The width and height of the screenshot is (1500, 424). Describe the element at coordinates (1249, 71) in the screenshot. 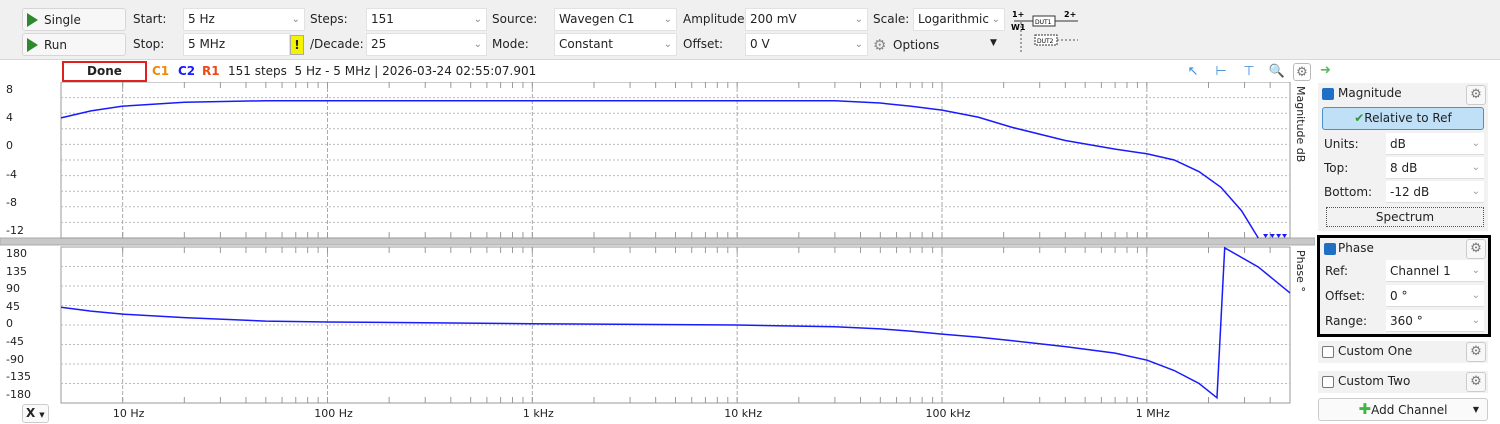

I see `vertical-cursor-icon: ⊤` at that location.